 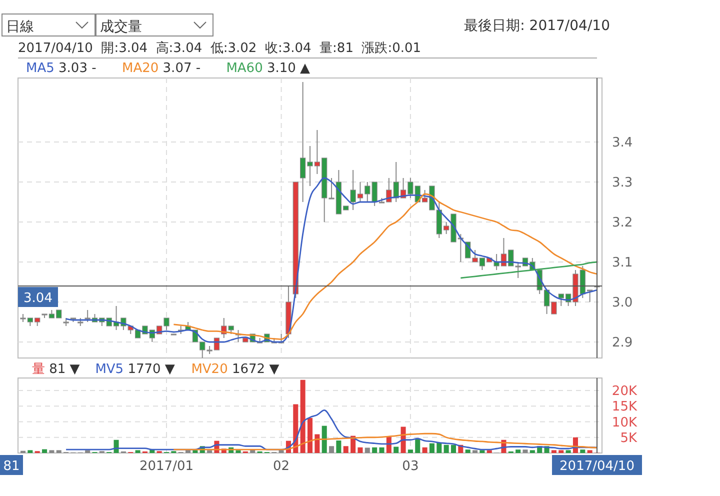 I want to click on text: 2017/04/10 開:3.04 高:3.04 低:3.02 收:3.04 量:81 漲跌:0.01, so click(x=220, y=48).